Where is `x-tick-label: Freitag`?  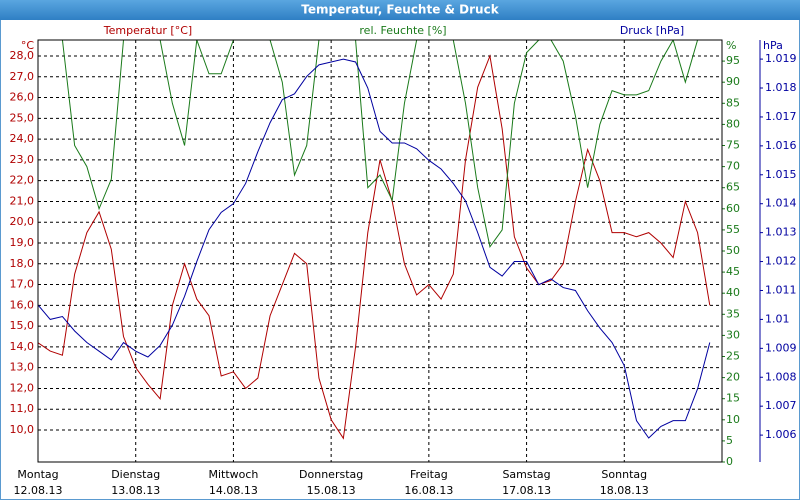
x-tick-label: Freitag is located at coordinates (429, 474).